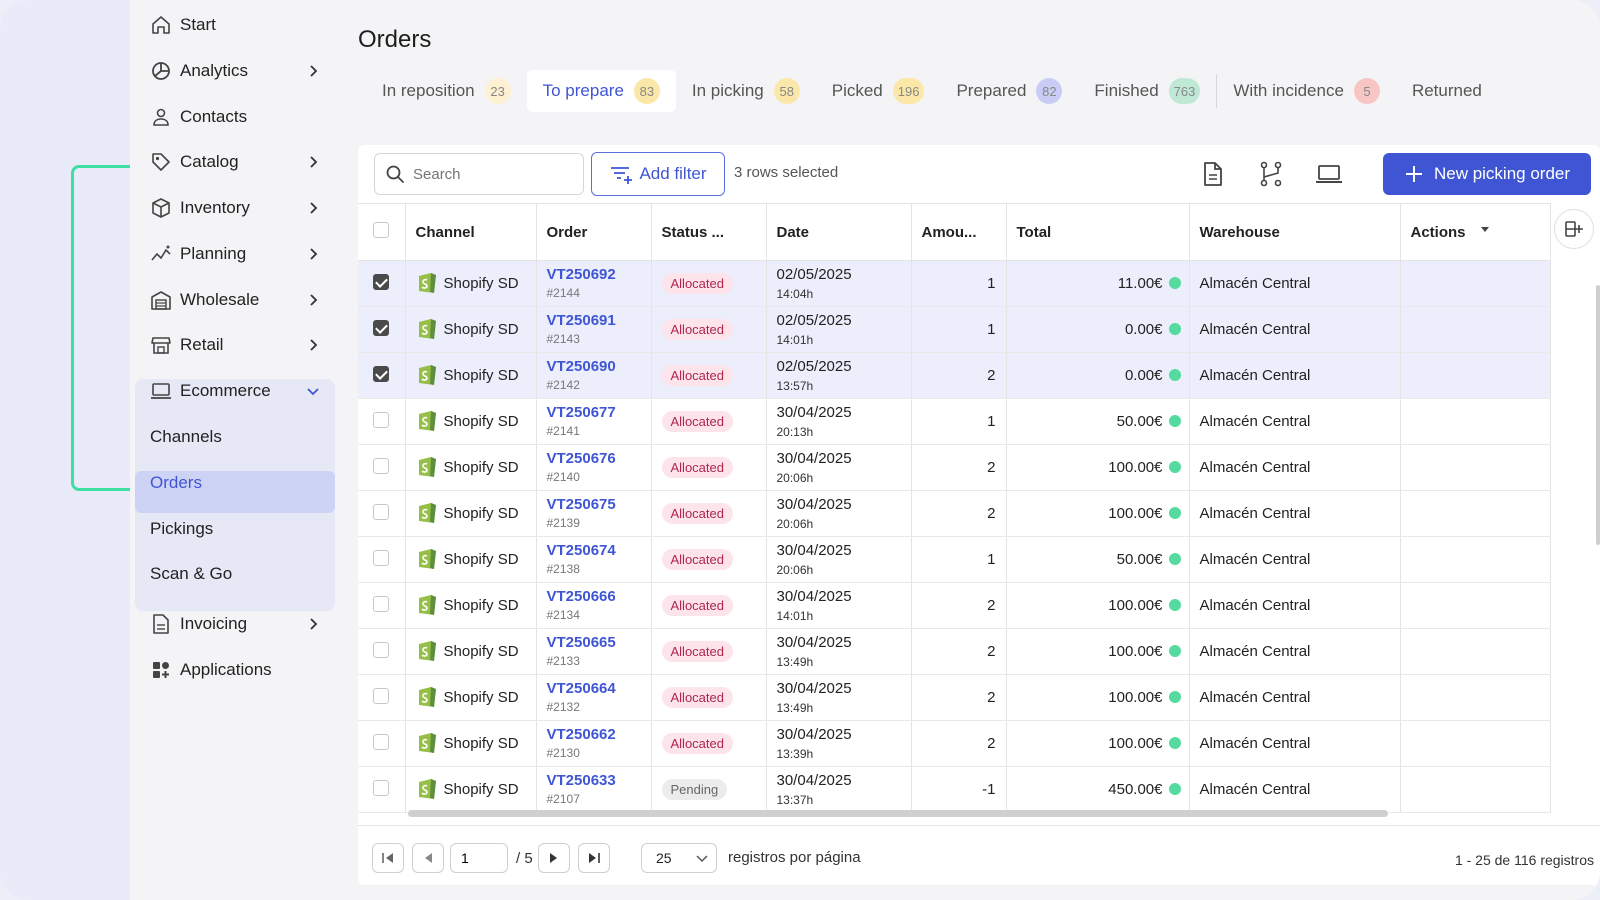 This screenshot has width=1600, height=900. Describe the element at coordinates (1306, 91) in the screenshot. I see `tab-with-incidence: With incidence 5` at that location.